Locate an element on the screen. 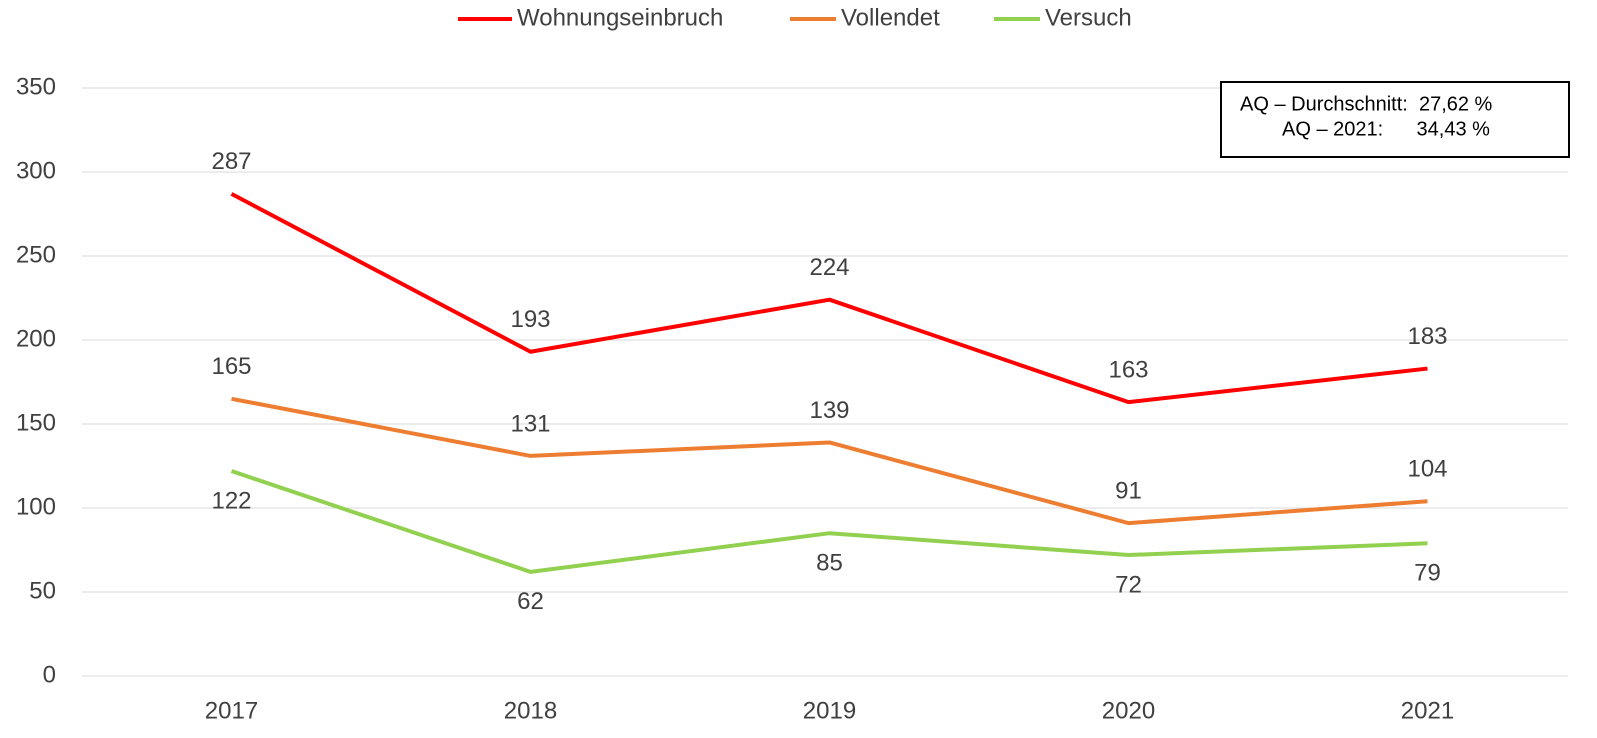 This screenshot has height=738, width=1597. annotation: AQ – Durchschnitt: 27,62 % is located at coordinates (1366, 104).